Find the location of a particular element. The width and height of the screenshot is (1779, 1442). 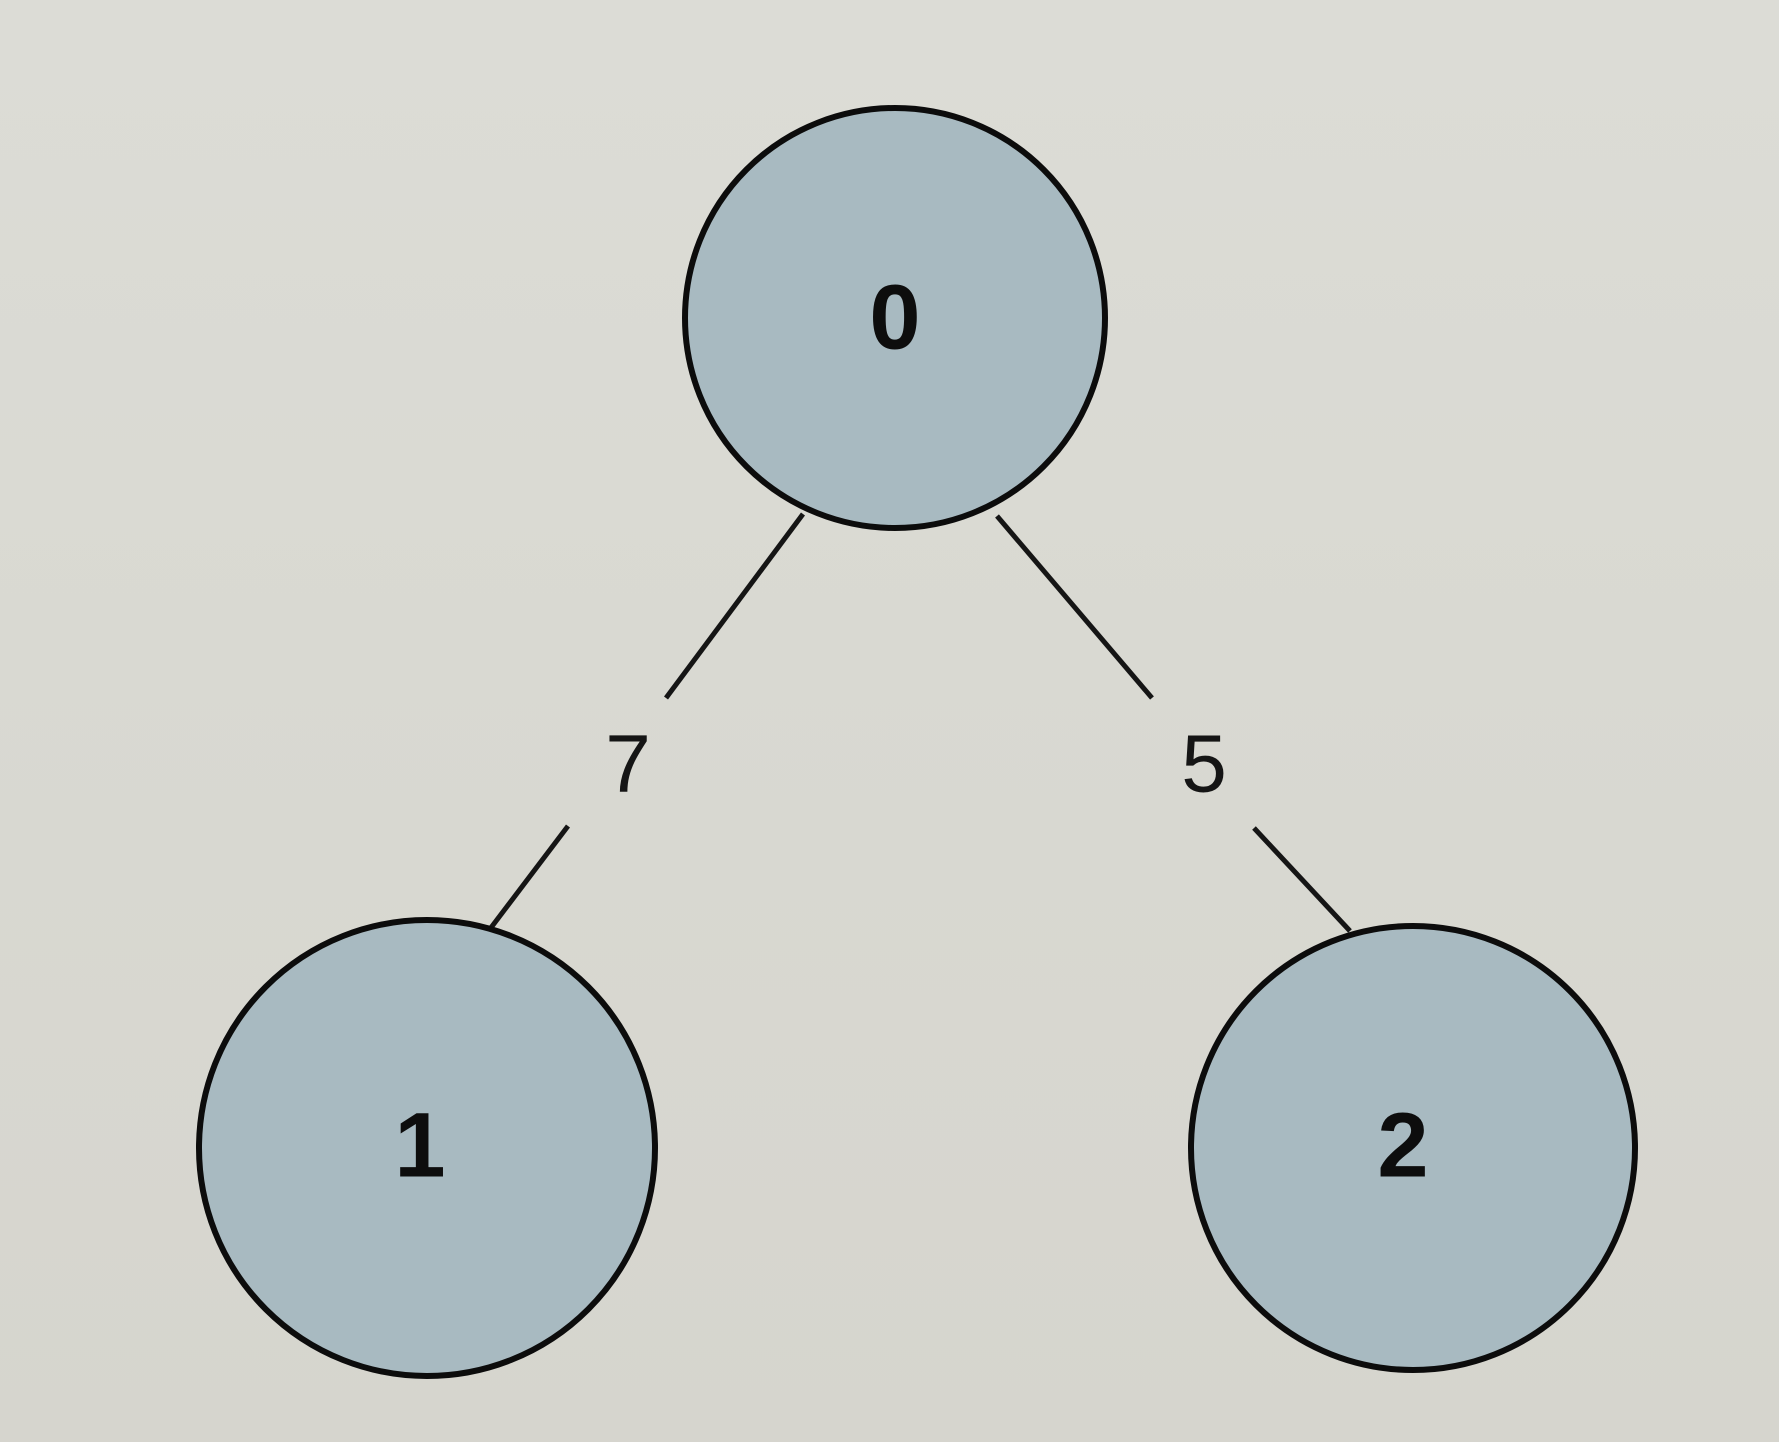

node-0: 0 is located at coordinates (895, 318).